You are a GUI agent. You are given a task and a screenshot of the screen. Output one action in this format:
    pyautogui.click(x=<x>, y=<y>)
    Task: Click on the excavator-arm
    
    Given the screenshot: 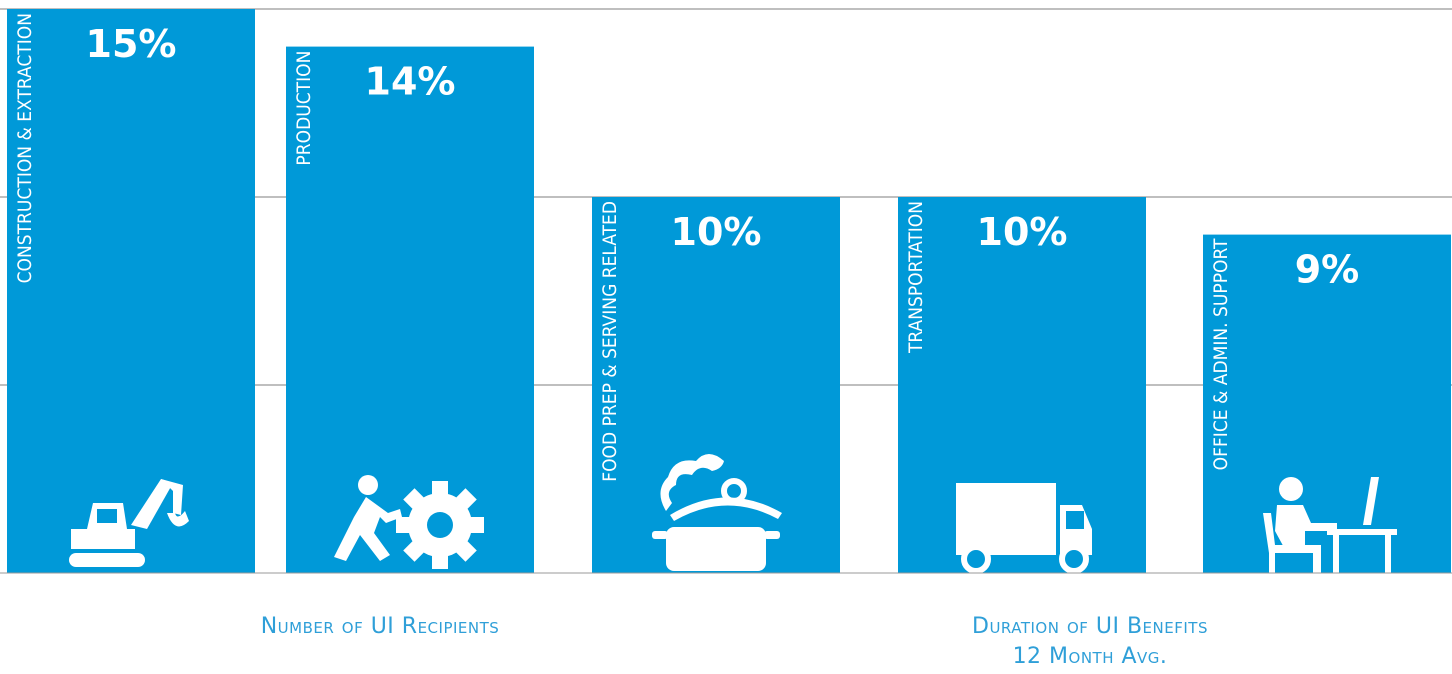 What is the action you would take?
    pyautogui.click(x=172, y=497)
    